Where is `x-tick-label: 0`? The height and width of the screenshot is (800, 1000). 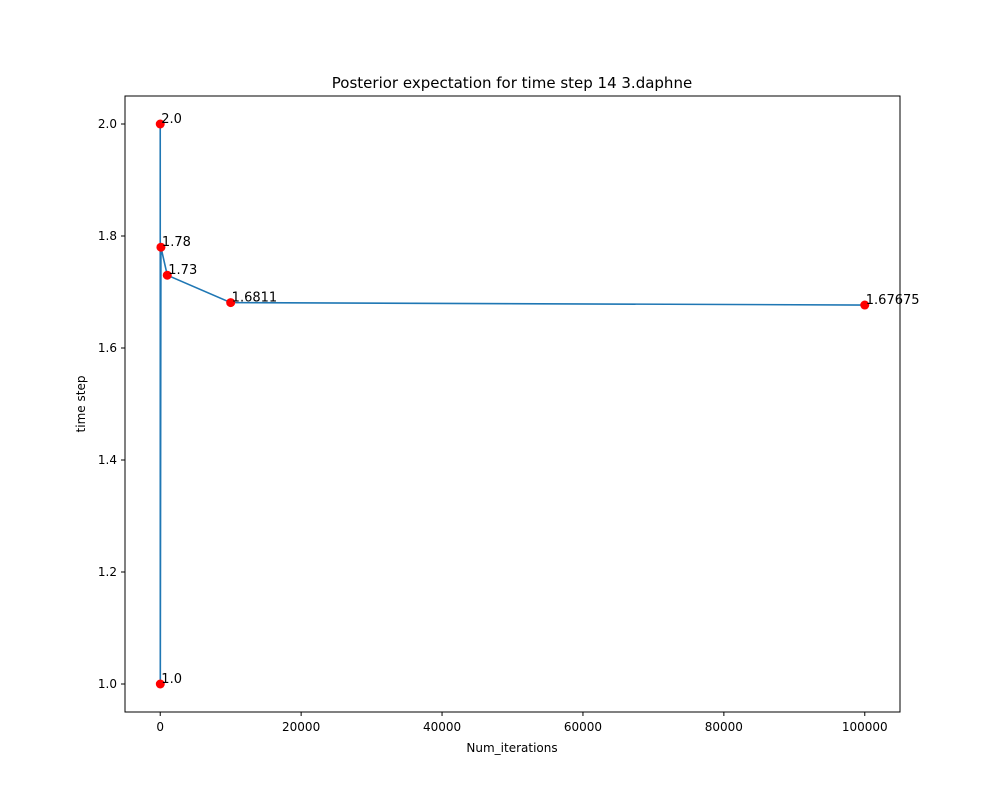
x-tick-label: 0 is located at coordinates (160, 727).